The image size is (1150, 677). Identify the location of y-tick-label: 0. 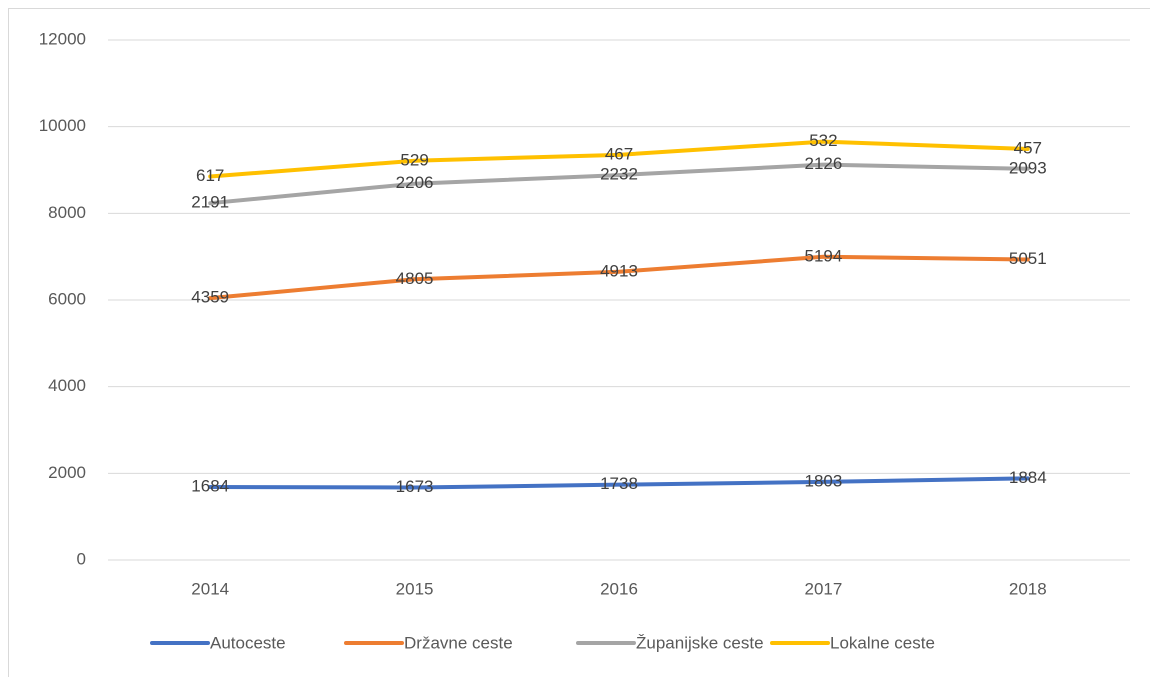
(81, 558).